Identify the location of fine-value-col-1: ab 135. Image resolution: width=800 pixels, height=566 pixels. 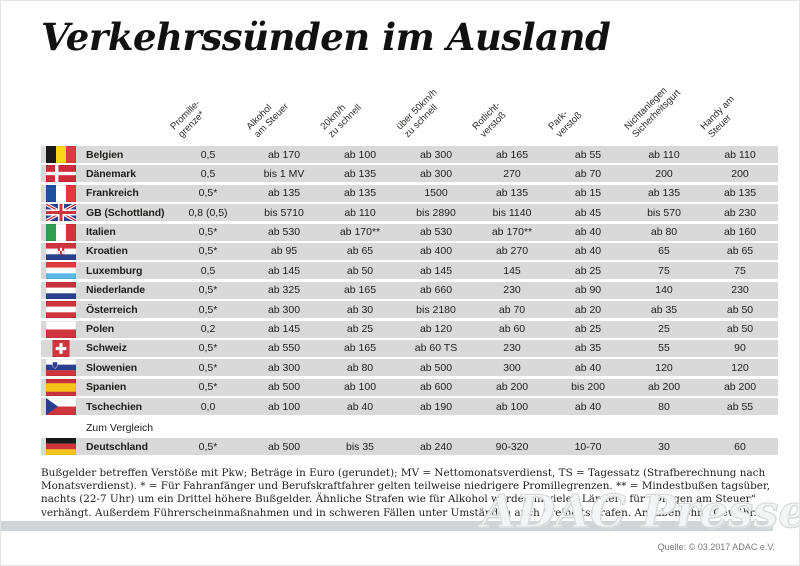
(284, 193).